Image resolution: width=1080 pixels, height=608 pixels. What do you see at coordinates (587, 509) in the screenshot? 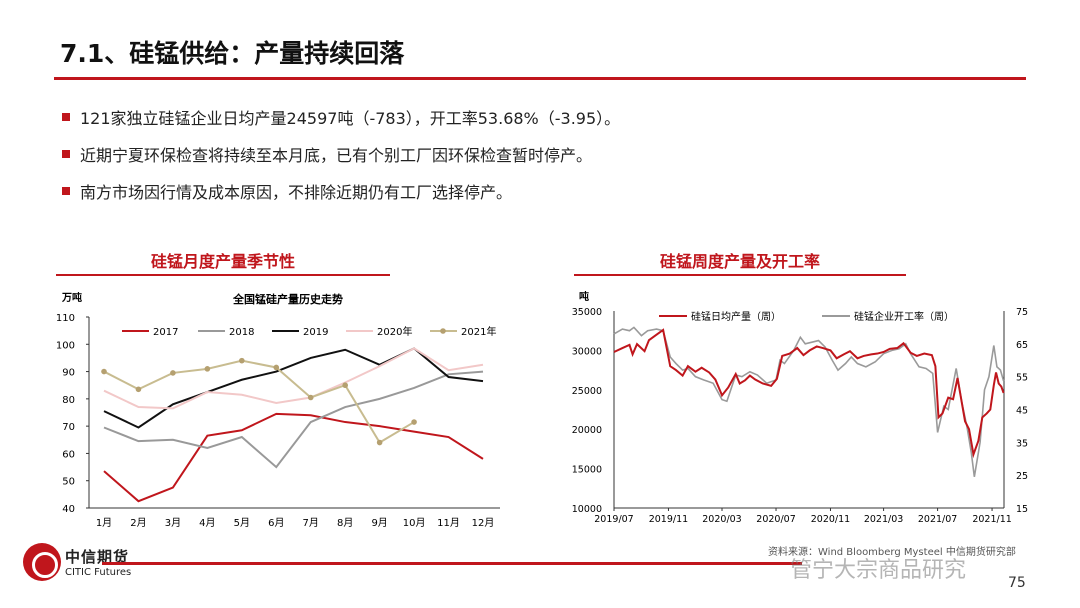
I see `y-tick-label: 10000` at bounding box center [587, 509].